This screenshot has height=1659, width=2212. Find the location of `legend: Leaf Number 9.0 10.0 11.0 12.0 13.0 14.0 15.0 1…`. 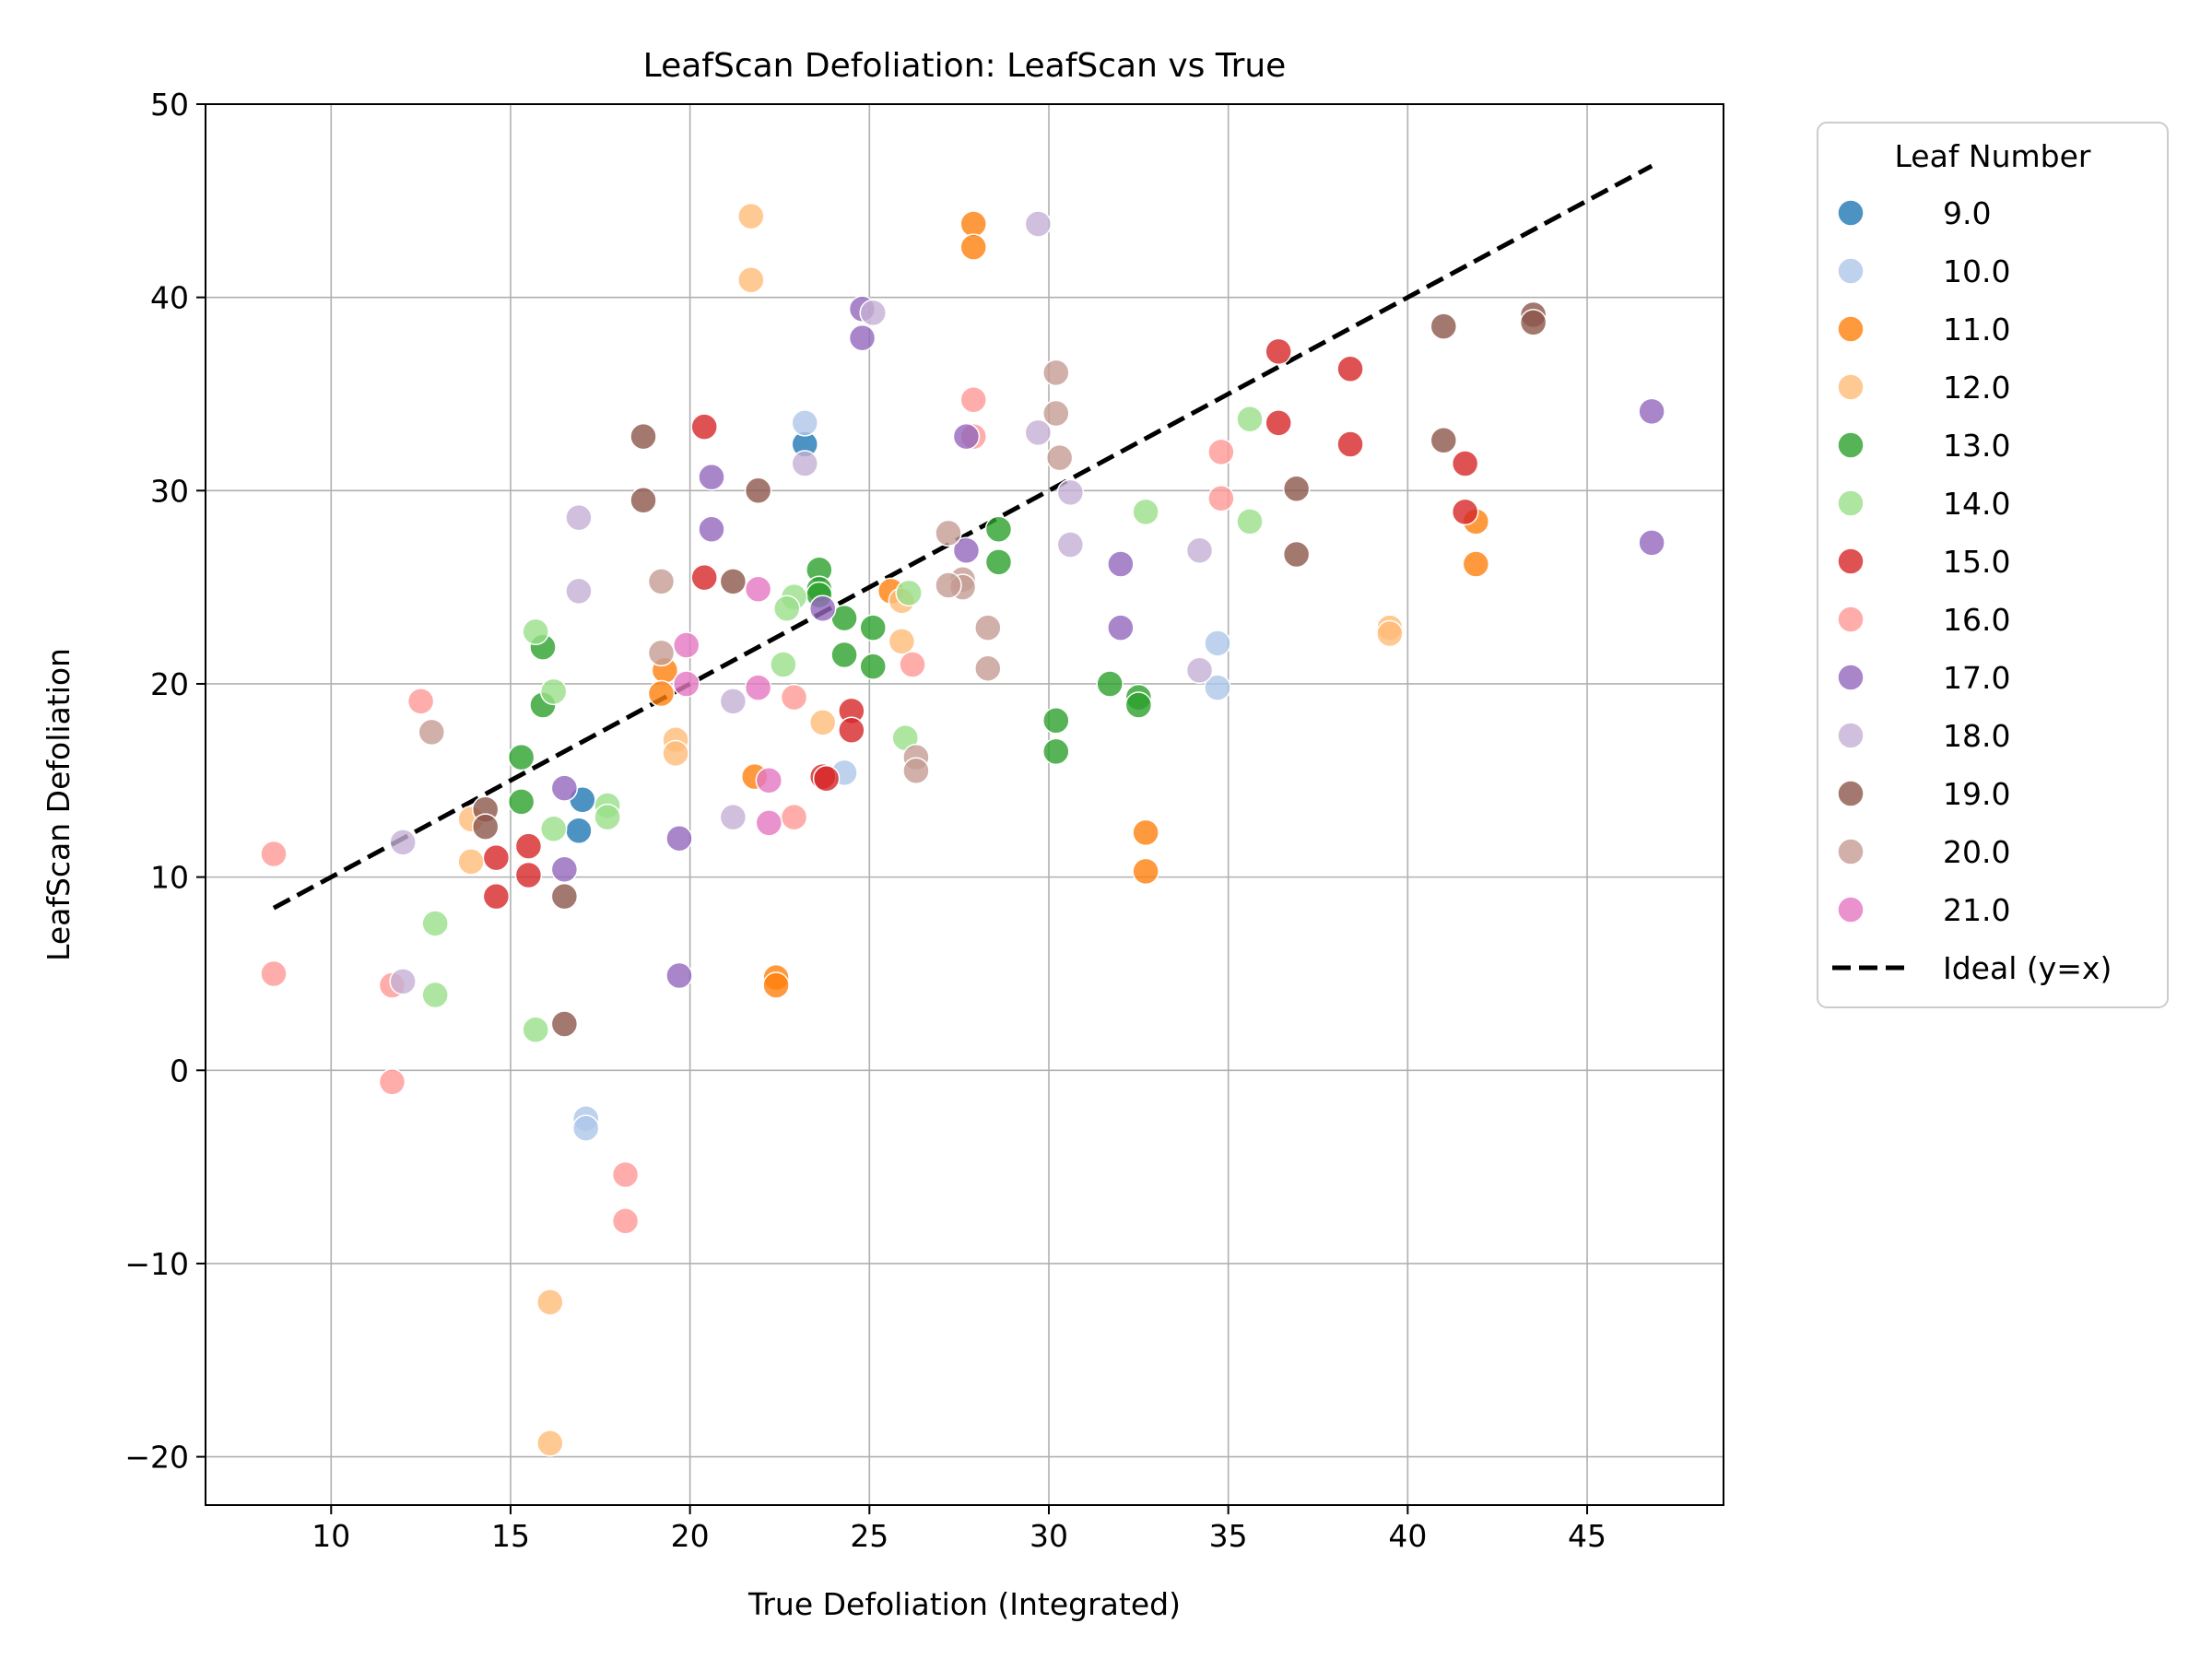

legend: Leaf Number 9.0 10.0 11.0 12.0 13.0 14.0 15.0 1… is located at coordinates (1993, 565).